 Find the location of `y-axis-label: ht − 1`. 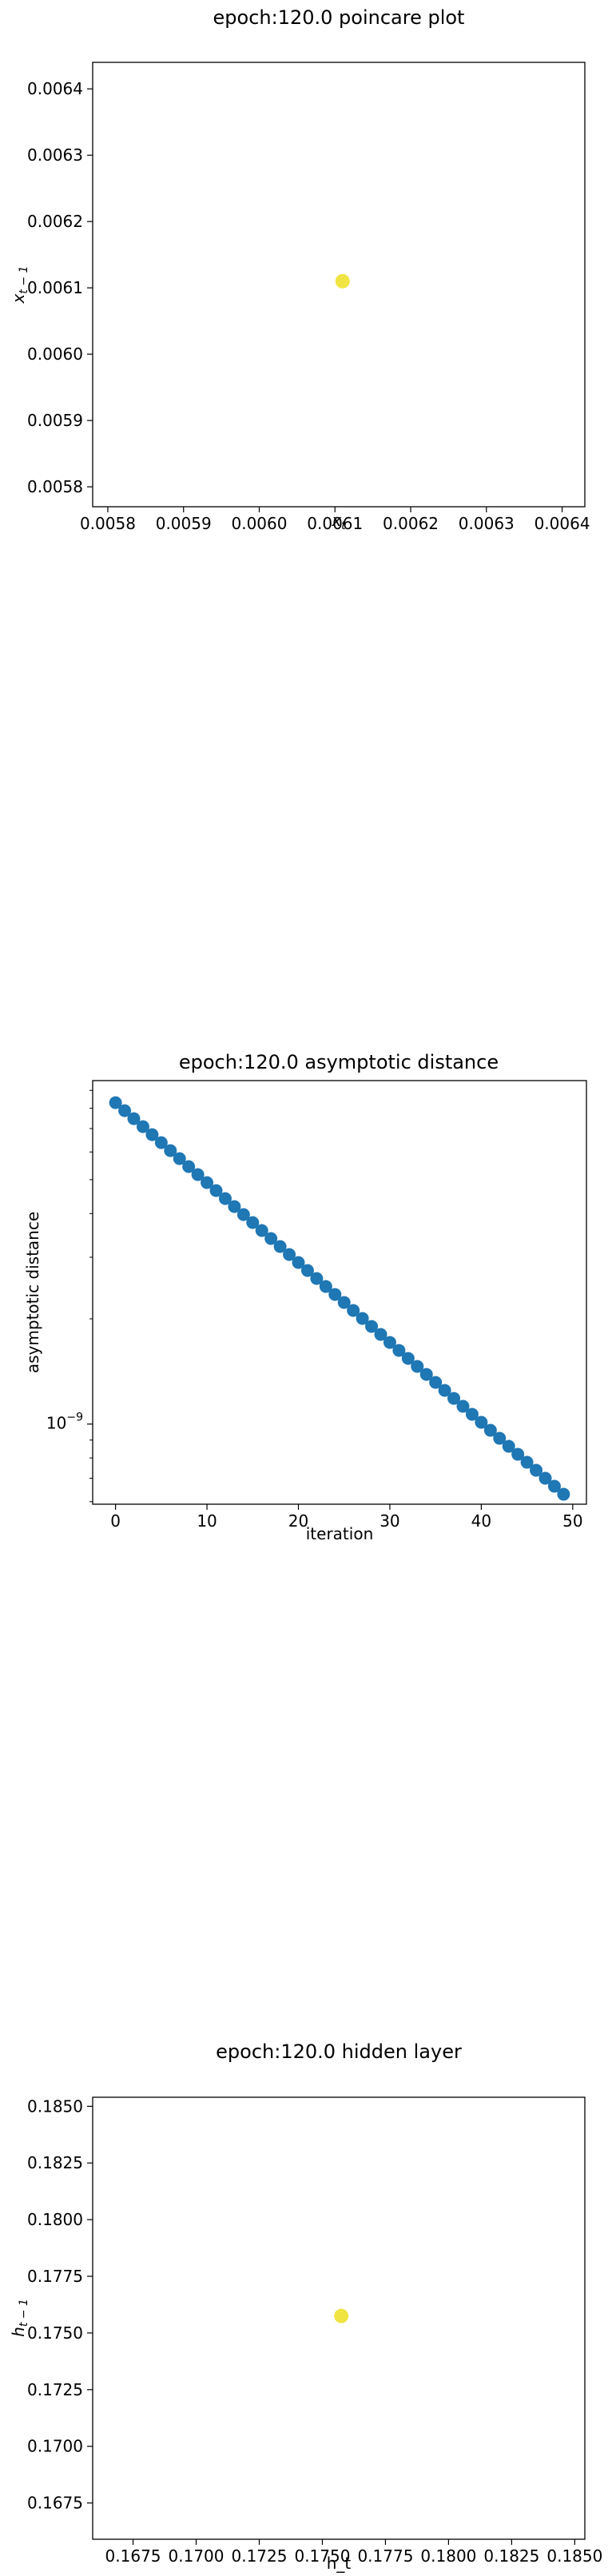

y-axis-label: ht − 1 is located at coordinates (19, 2318).